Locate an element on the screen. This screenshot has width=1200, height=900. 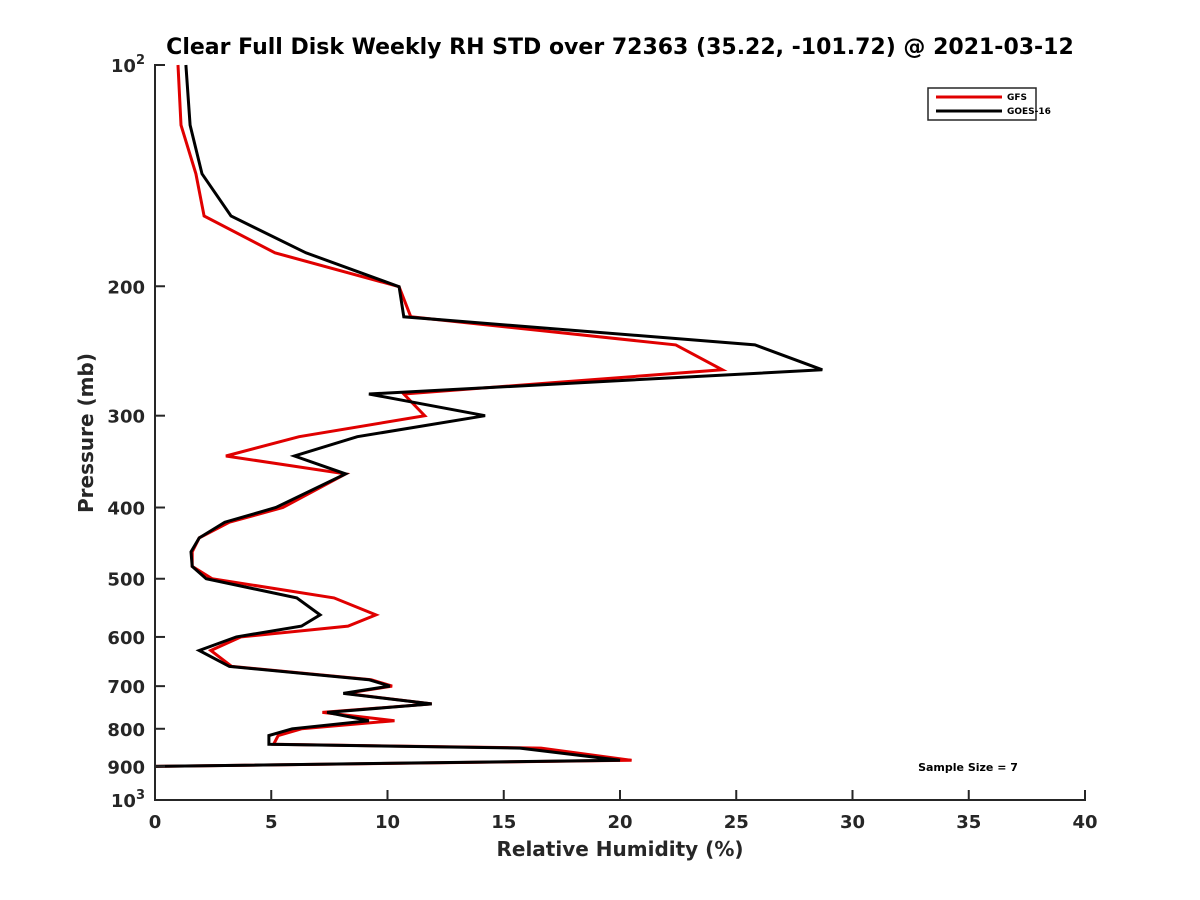
y-tick-label: 700 is located at coordinates (126, 687).